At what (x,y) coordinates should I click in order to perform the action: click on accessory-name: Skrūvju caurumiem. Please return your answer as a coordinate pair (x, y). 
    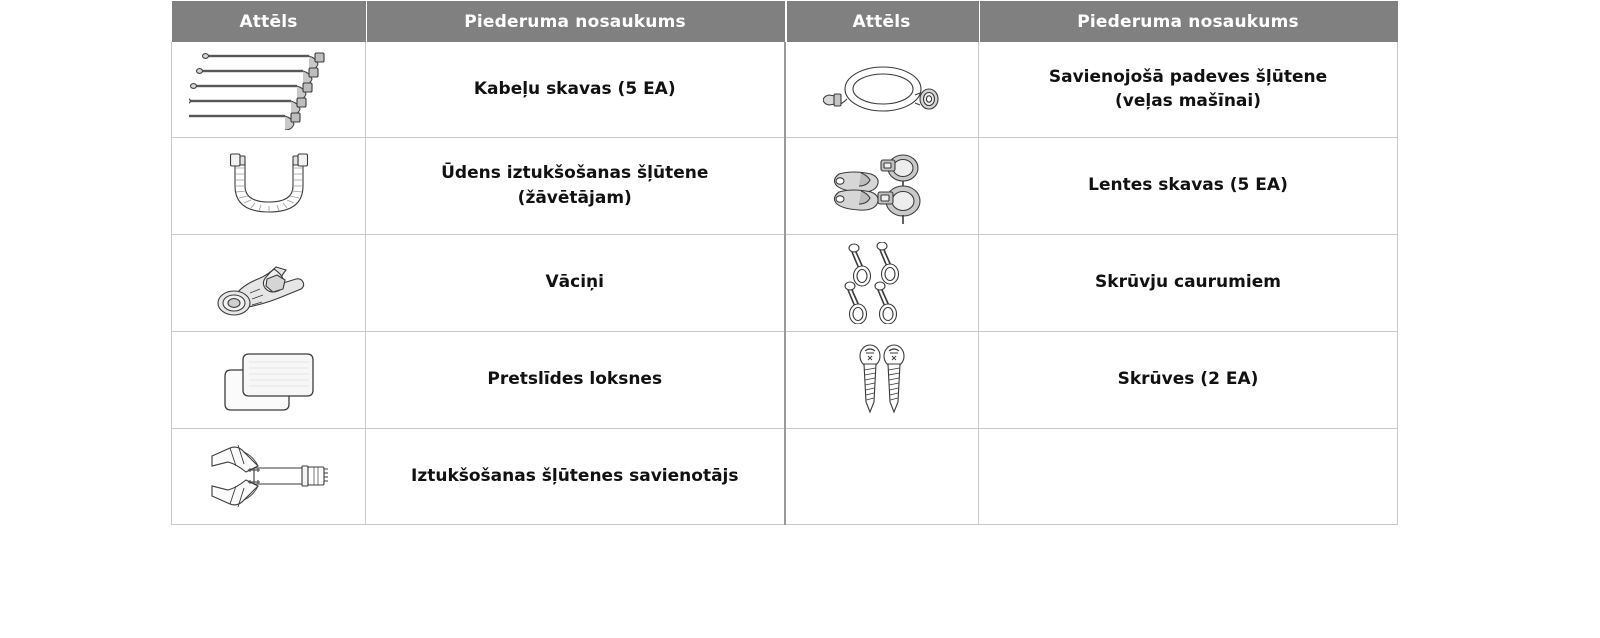
    Looking at the image, I should click on (1188, 282).